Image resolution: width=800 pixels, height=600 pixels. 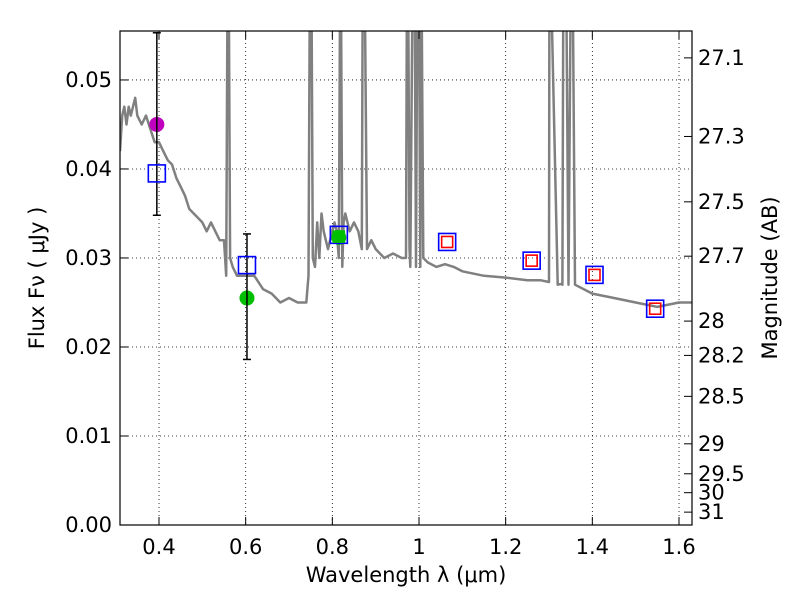 I want to click on x-tick-label: 1.6, so click(x=678, y=547).